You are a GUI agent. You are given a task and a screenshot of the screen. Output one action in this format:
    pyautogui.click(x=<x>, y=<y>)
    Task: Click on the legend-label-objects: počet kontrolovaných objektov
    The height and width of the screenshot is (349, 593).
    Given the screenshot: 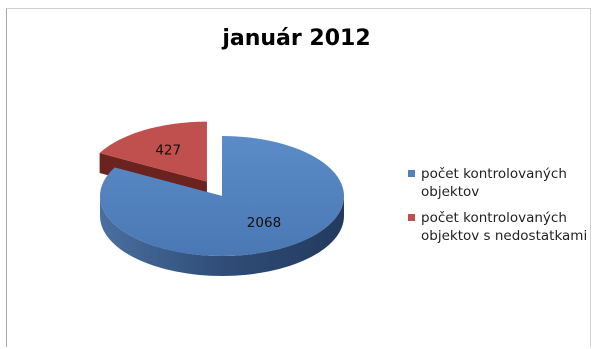 What is the action you would take?
    pyautogui.click(x=494, y=183)
    